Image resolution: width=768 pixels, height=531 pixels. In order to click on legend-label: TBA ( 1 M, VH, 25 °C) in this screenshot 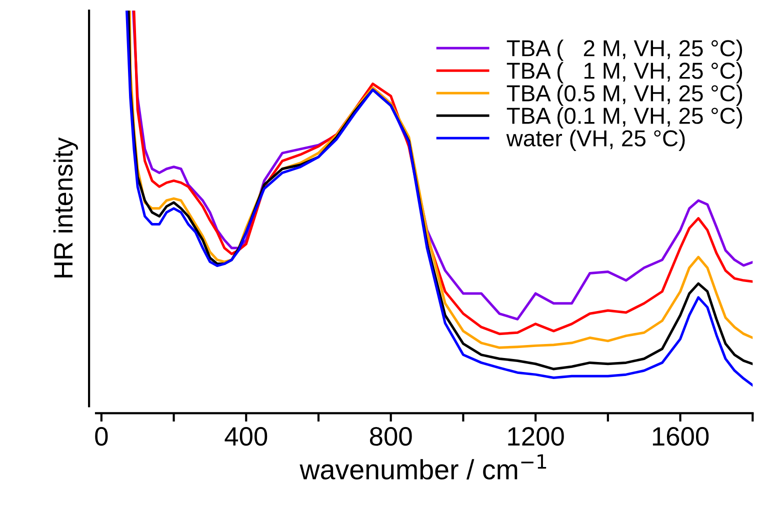, I will do `click(624, 73)`.